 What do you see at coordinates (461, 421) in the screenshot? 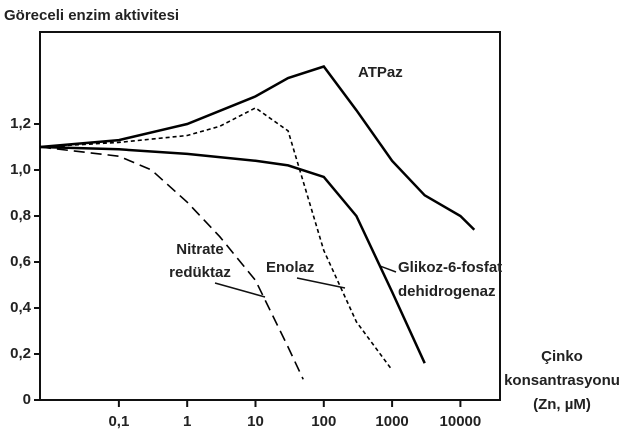
I see `x-tick-label: 10000` at bounding box center [461, 421].